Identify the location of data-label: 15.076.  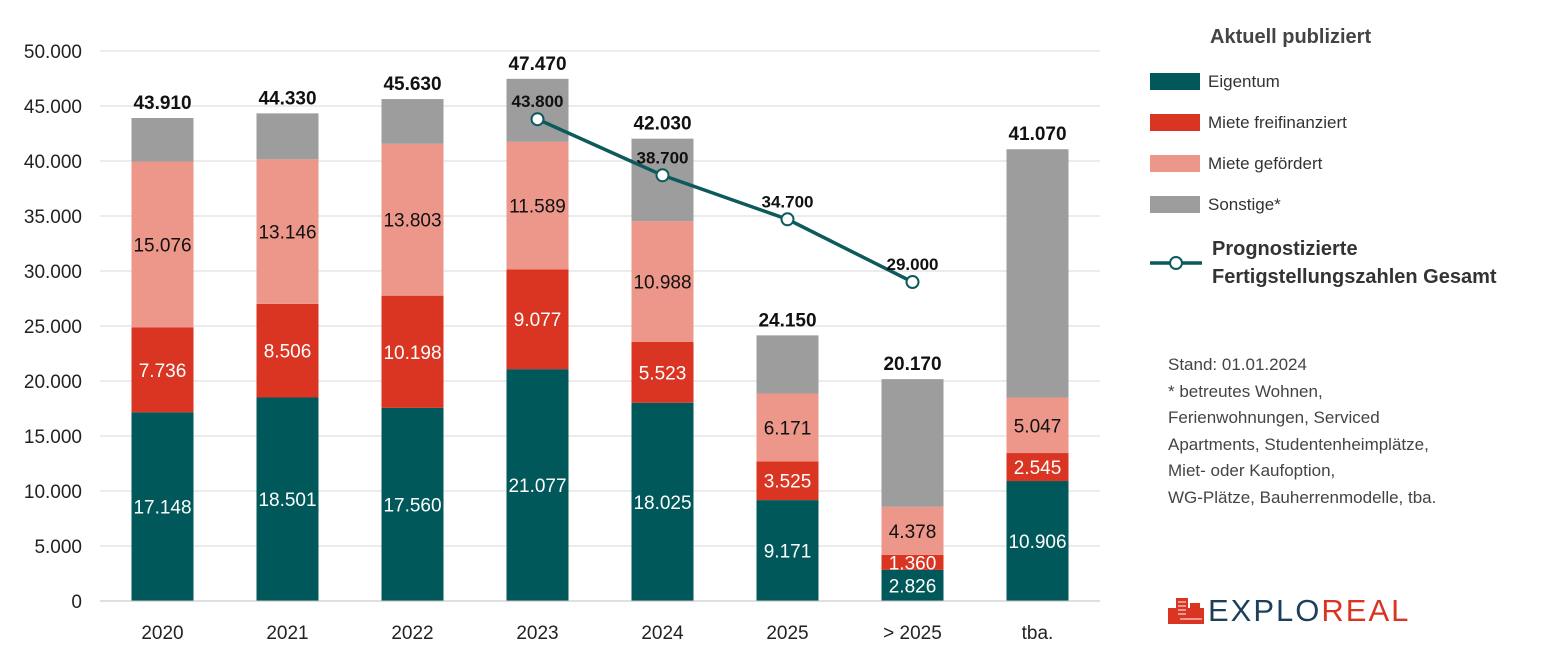
(162, 245).